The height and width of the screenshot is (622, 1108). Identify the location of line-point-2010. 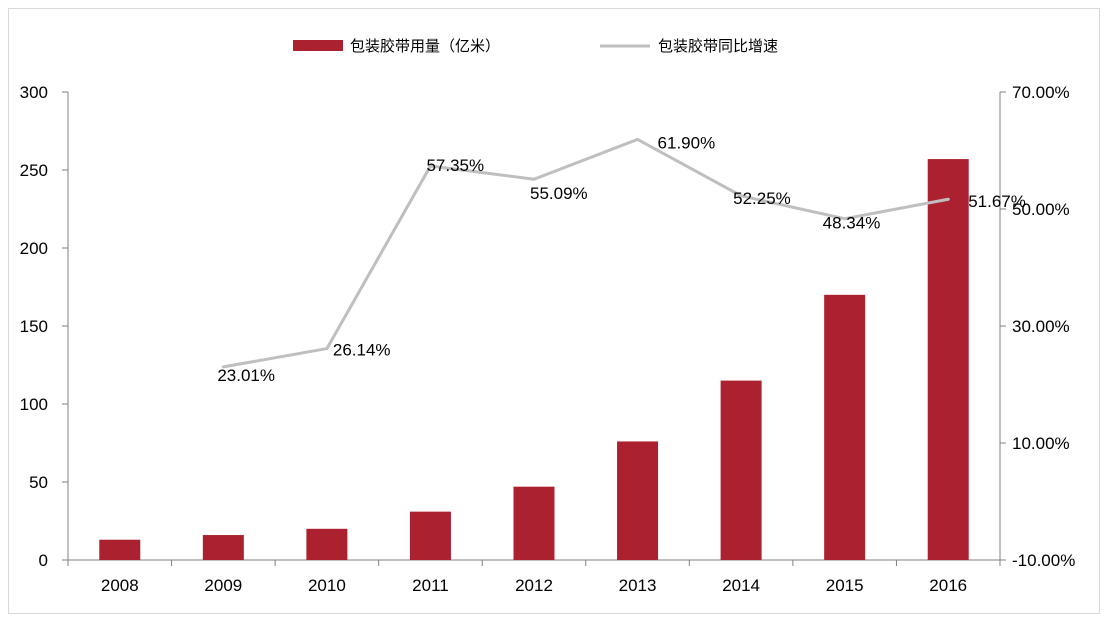
(327, 349).